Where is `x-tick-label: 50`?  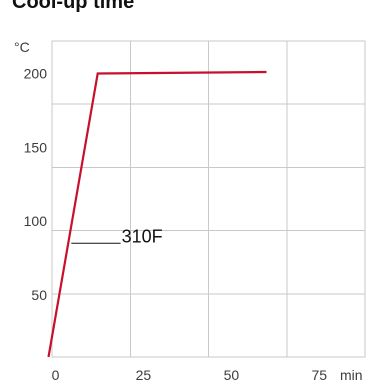
x-tick-label: 50 is located at coordinates (232, 374).